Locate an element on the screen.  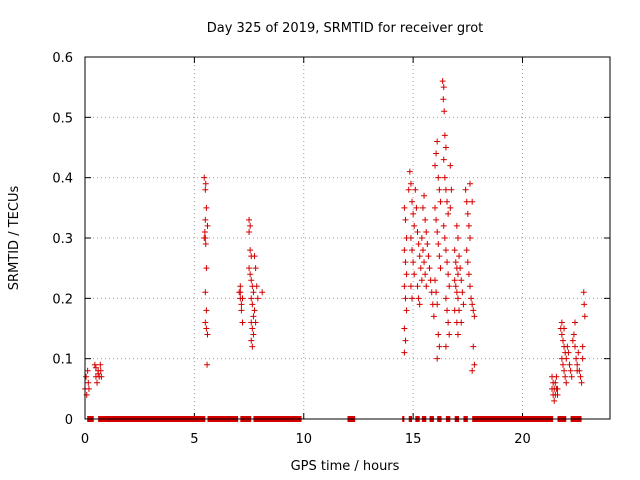
y-tick-label: 0.4 is located at coordinates (62, 179).